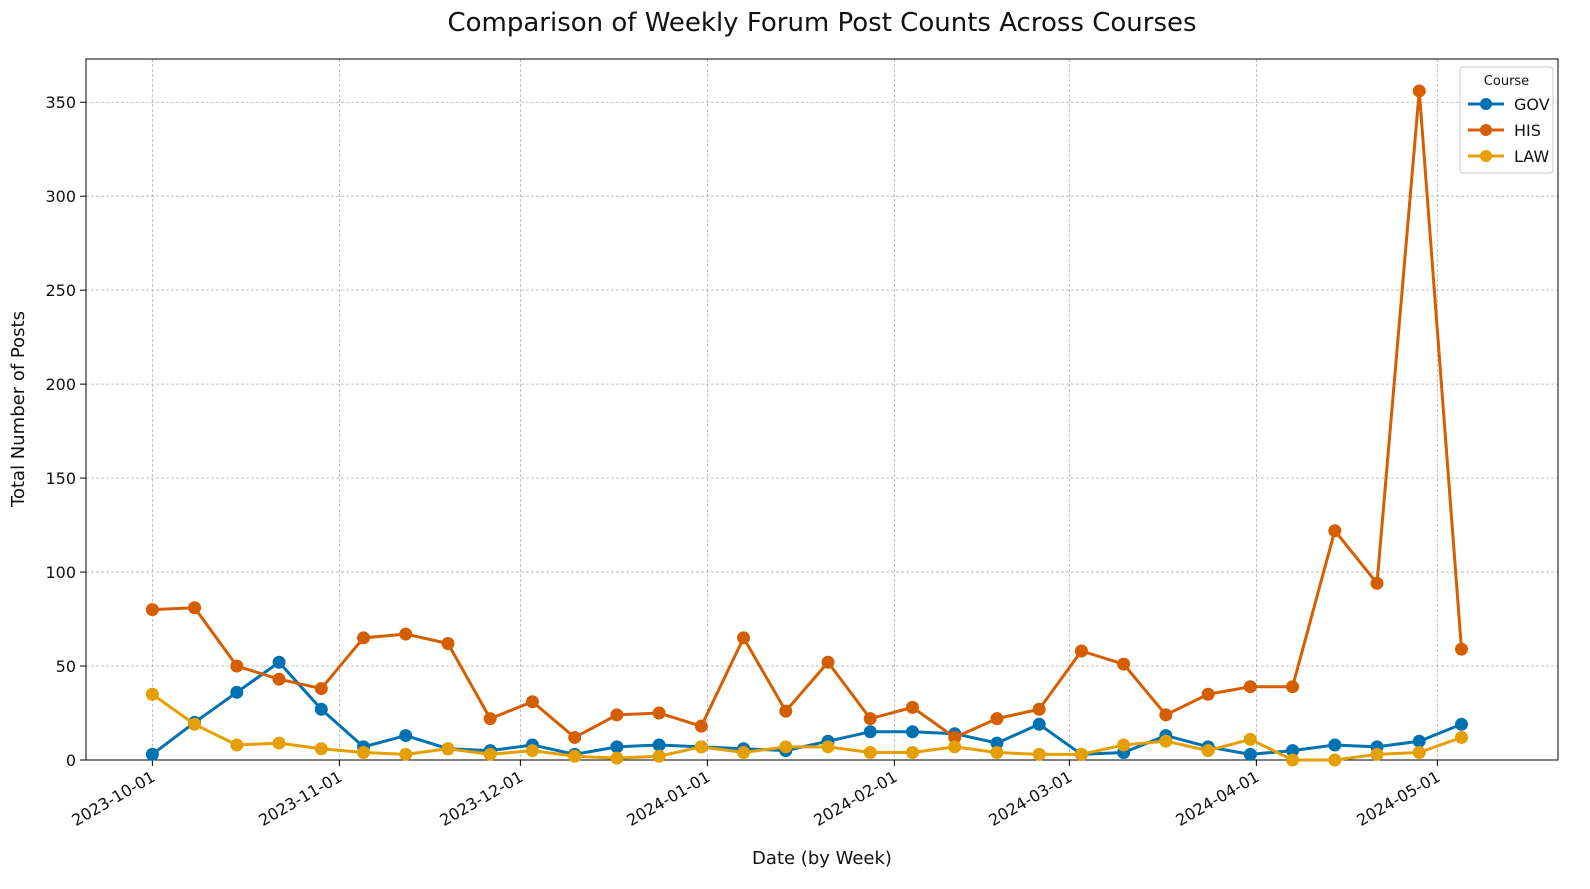 This screenshot has width=1590, height=889. What do you see at coordinates (481, 798) in the screenshot?
I see `x-tick-label: 2023-12-01` at bounding box center [481, 798].